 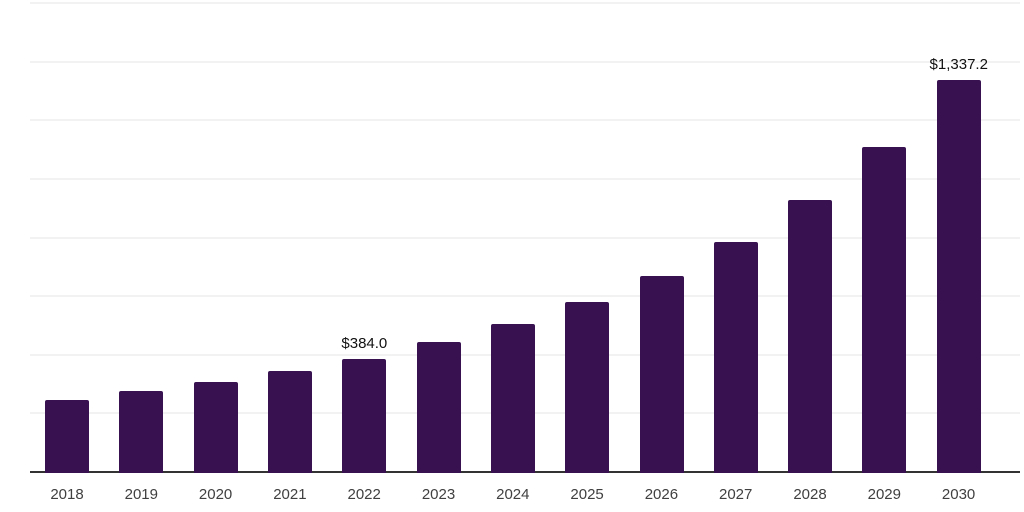 I want to click on bar-2020, so click(x=215, y=427).